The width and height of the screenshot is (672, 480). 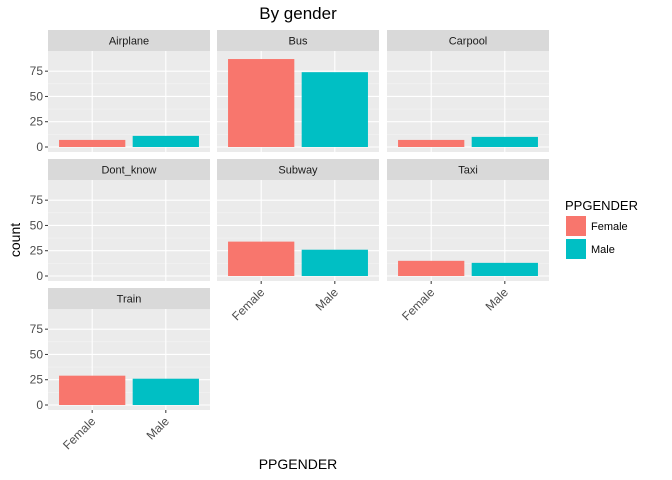 What do you see at coordinates (15, 240) in the screenshot?
I see `y-axis-title: count` at bounding box center [15, 240].